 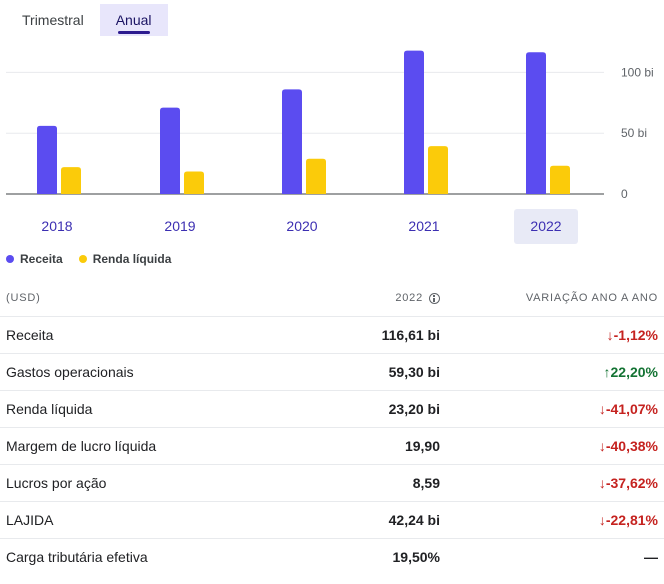 I want to click on period-tabs: Trimestral Anual, so click(x=87, y=20).